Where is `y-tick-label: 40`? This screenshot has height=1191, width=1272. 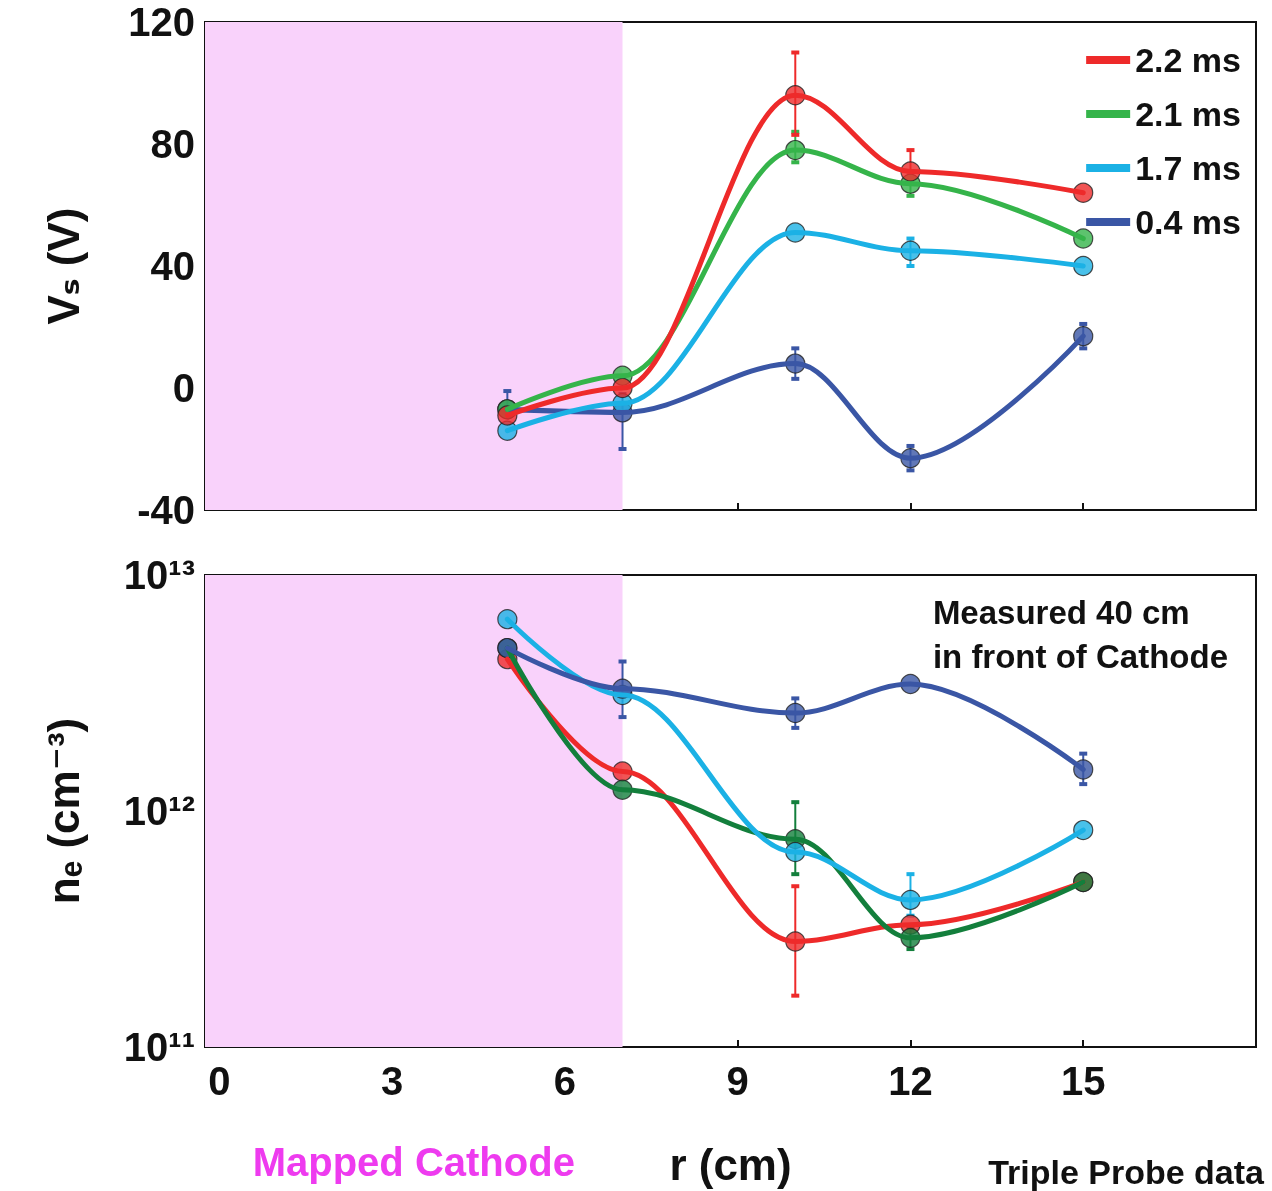 y-tick-label: 40 is located at coordinates (172, 266).